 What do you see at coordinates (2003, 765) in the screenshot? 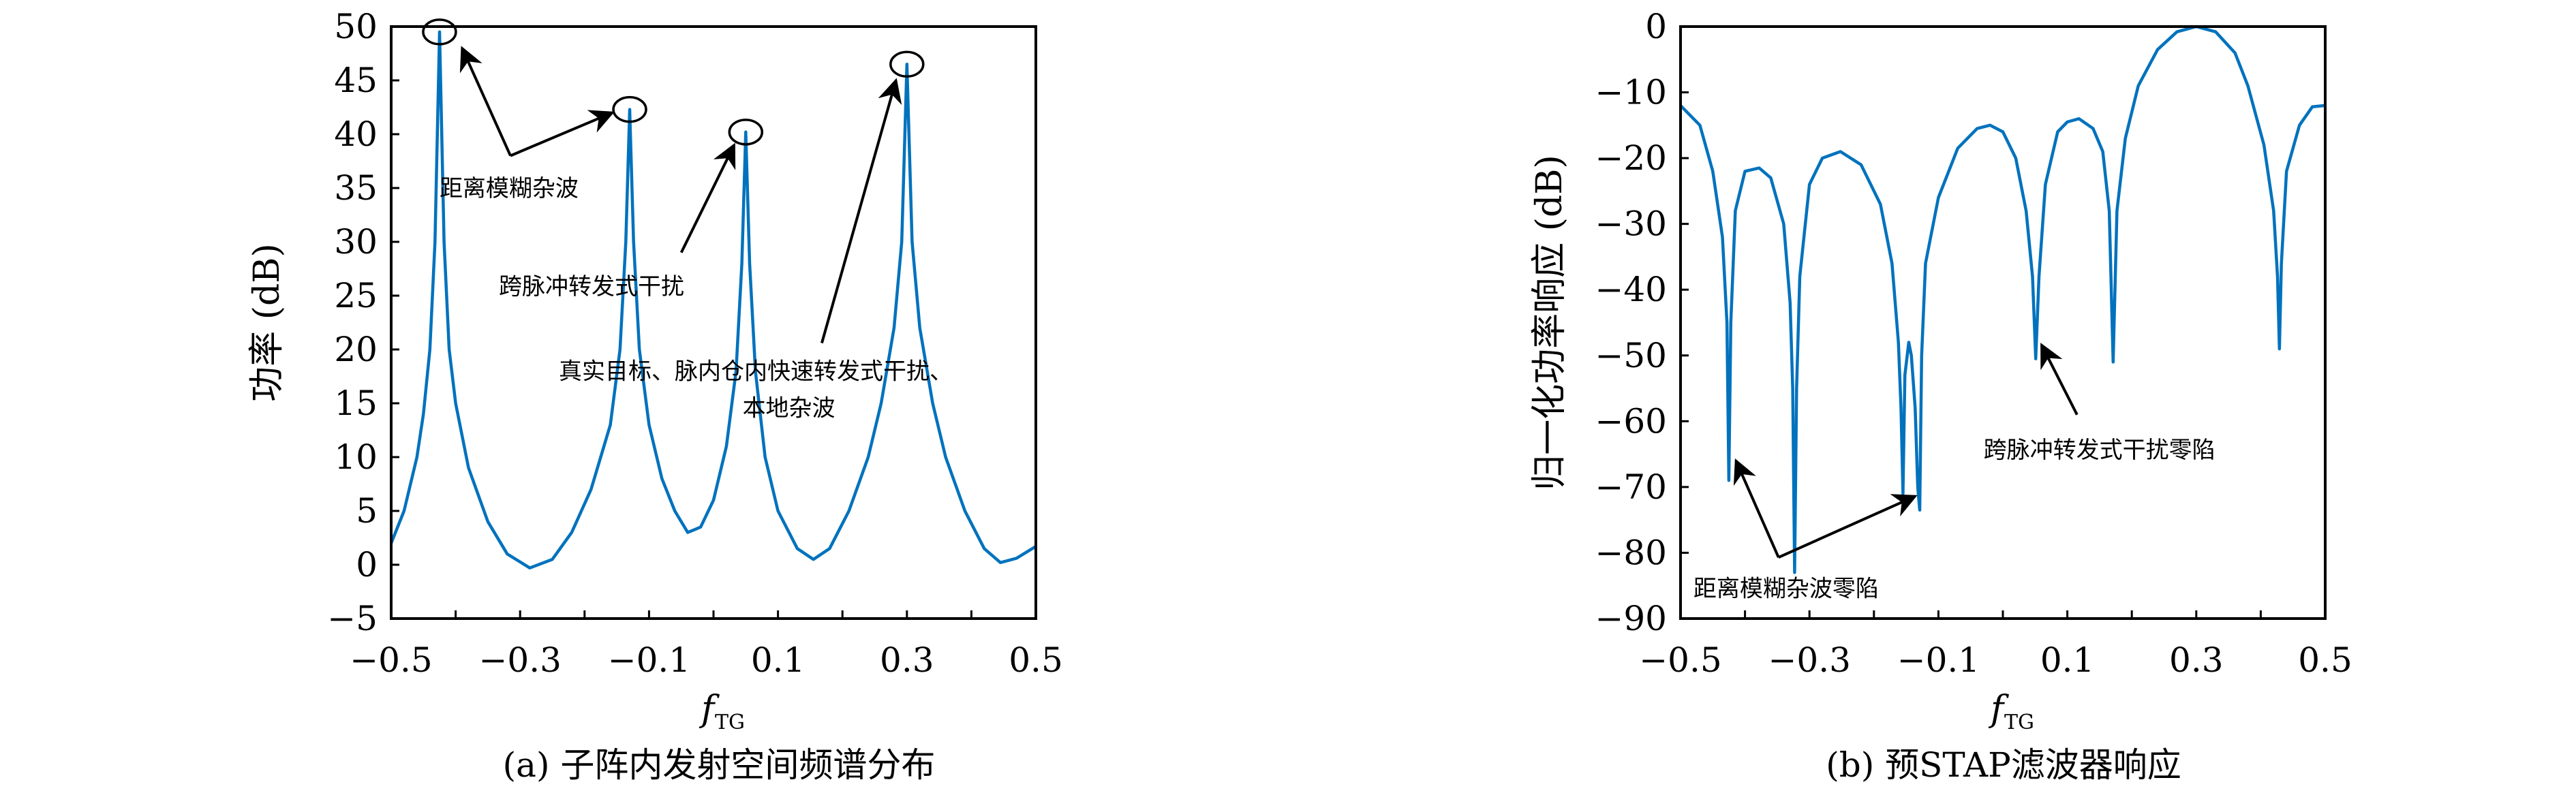
I see `caption-b: (b) 预STAP滤波器响应` at bounding box center [2003, 765].